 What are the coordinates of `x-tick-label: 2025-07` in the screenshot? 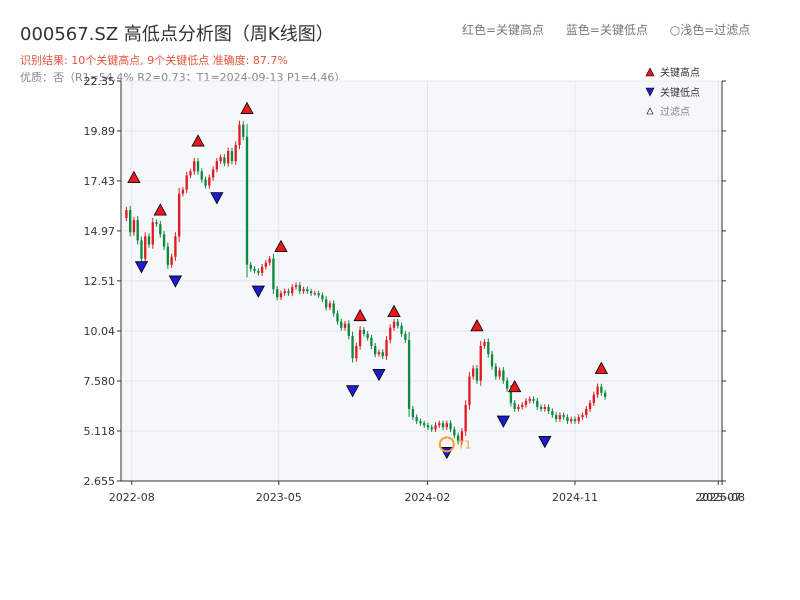 It's located at (718, 497).